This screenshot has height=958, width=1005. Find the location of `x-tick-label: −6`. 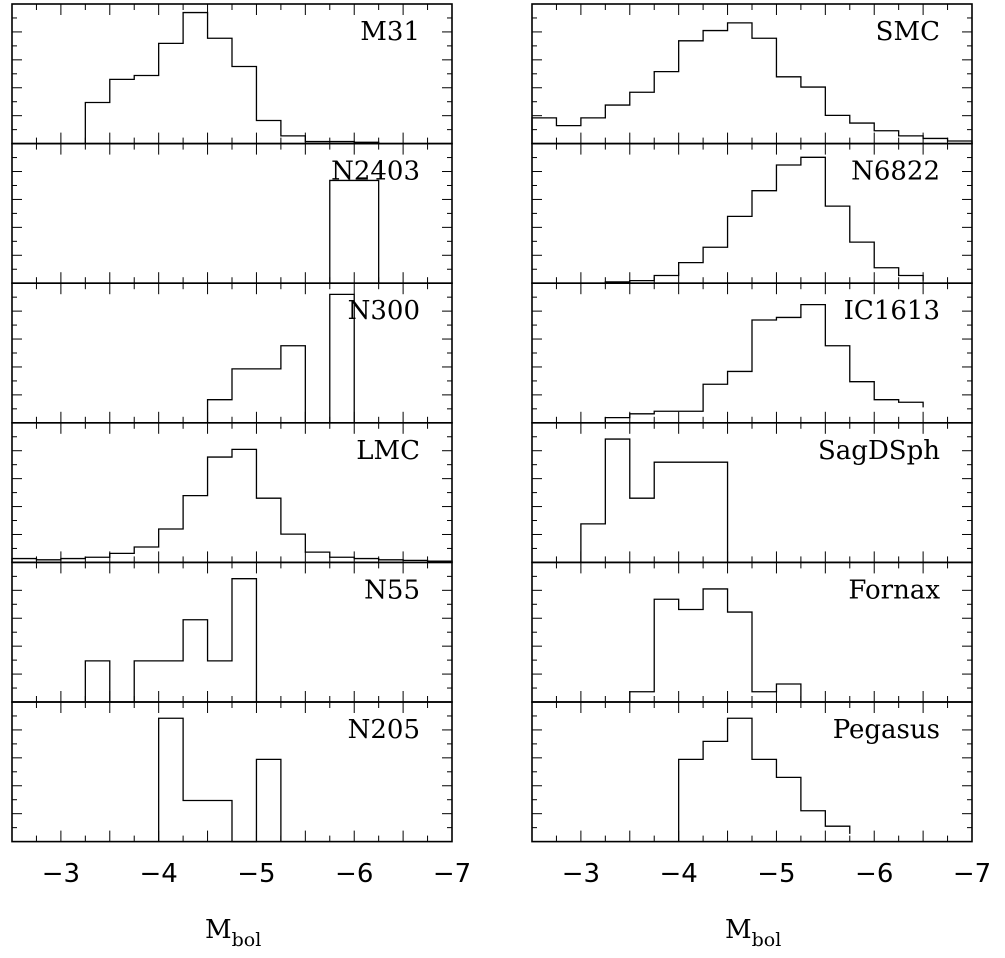

x-tick-label: −6 is located at coordinates (354, 874).